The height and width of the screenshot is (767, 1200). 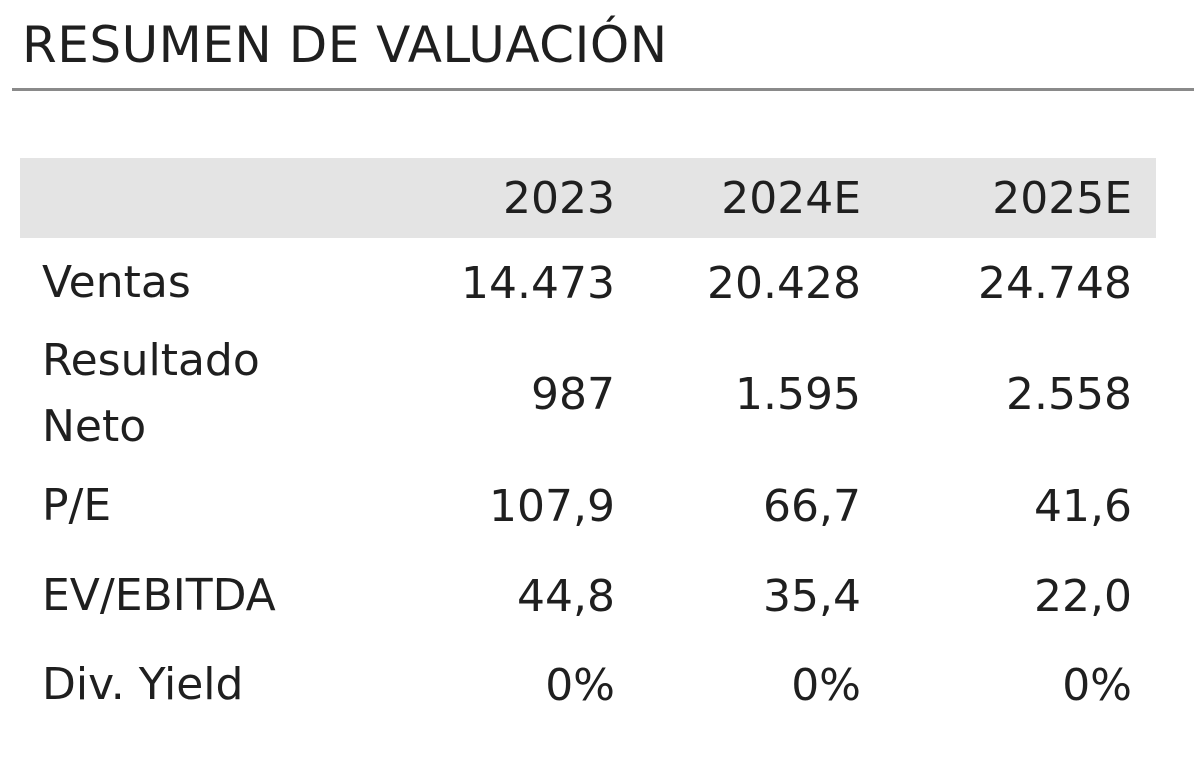 I want to click on cell-value: 987, so click(x=573, y=394).